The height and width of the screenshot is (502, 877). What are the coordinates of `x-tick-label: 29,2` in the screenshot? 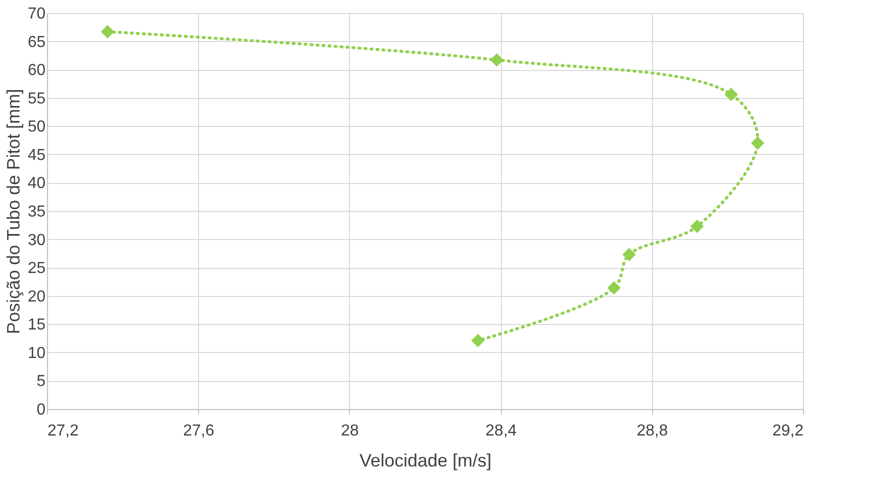 It's located at (788, 431).